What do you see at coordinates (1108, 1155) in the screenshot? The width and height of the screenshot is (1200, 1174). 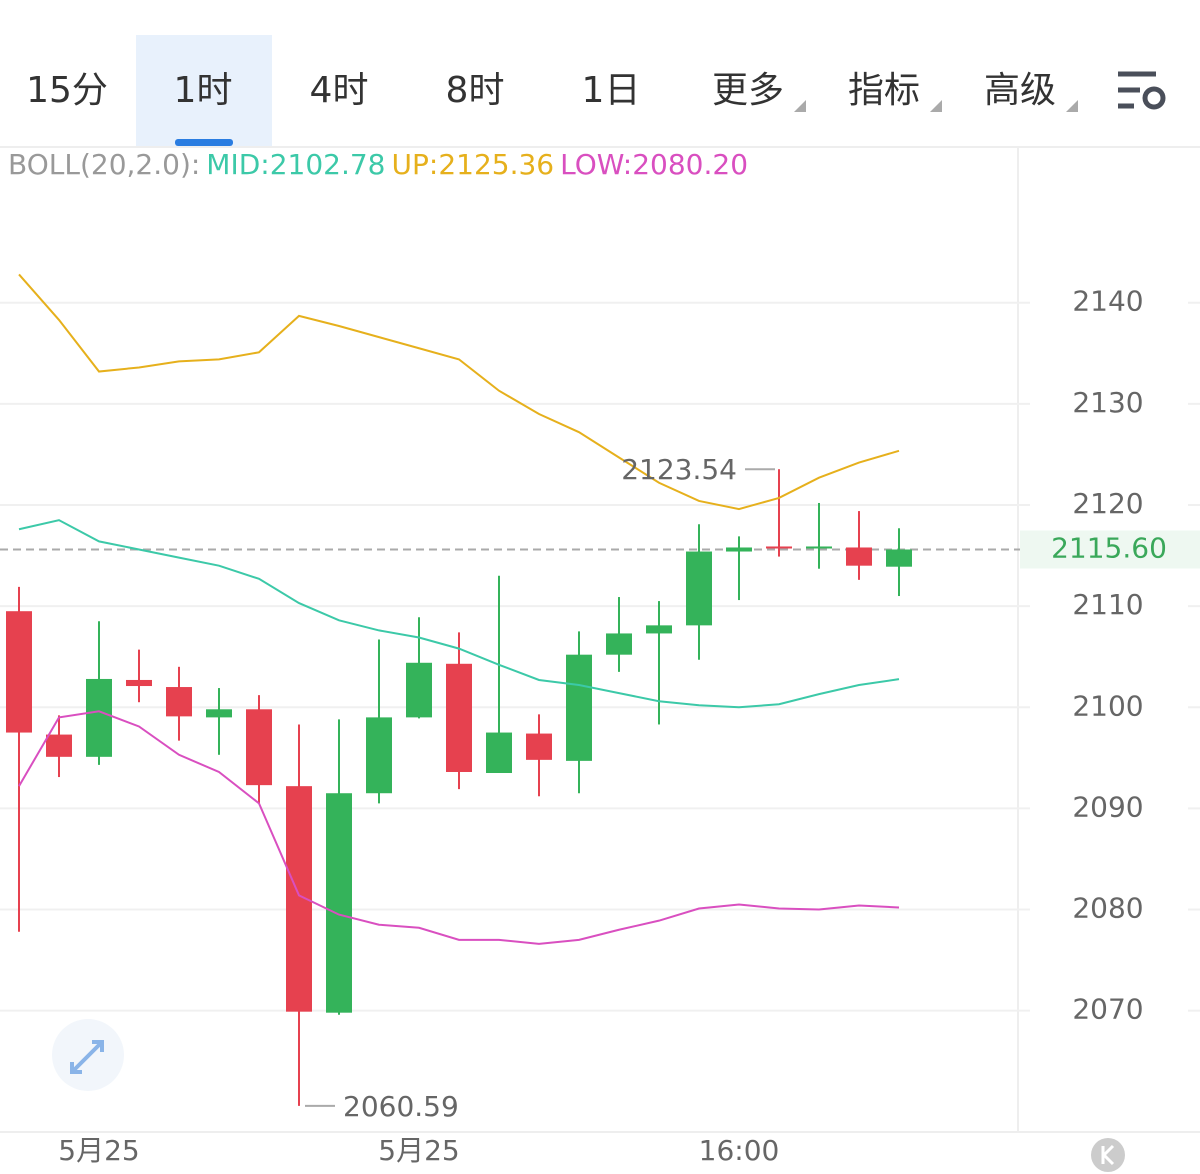 I see `k-button` at bounding box center [1108, 1155].